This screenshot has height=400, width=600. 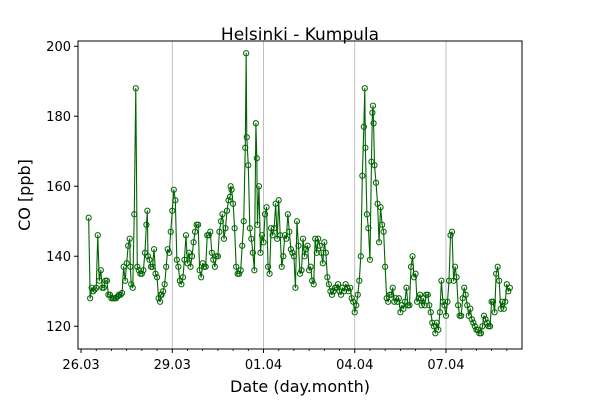 What do you see at coordinates (172, 365) in the screenshot?
I see `x-tick-label: 29.03` at bounding box center [172, 365].